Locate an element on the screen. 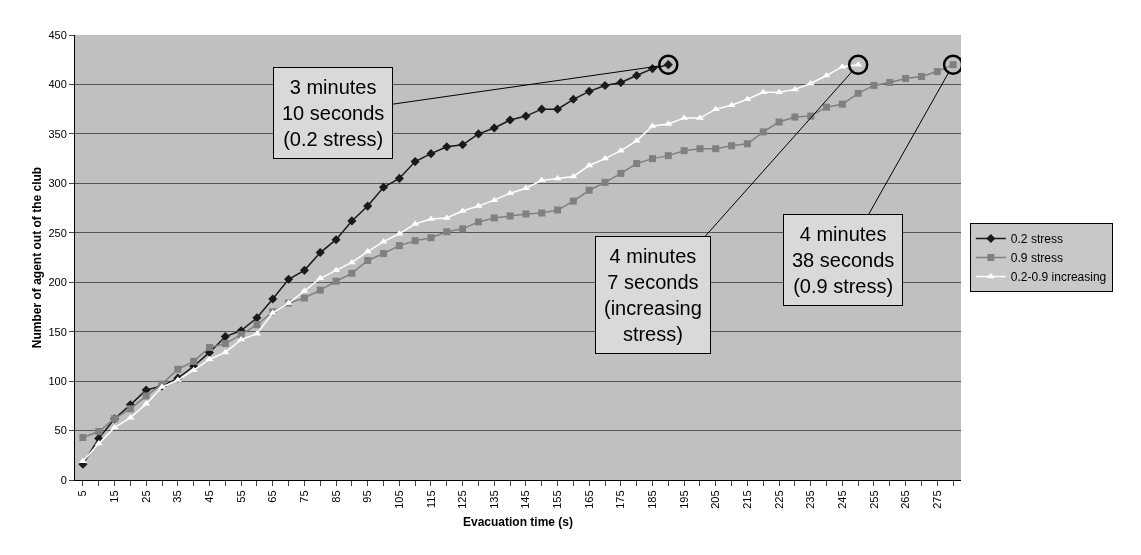 Image resolution: width=1141 pixels, height=555 pixels. x-tick-label: 55 is located at coordinates (240, 496).